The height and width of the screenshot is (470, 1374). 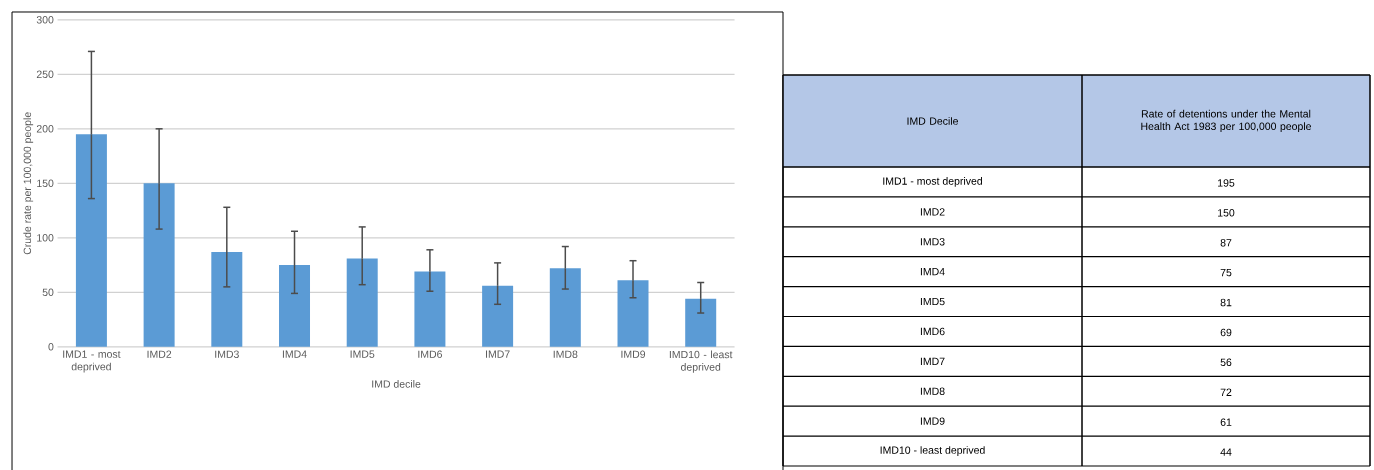 What do you see at coordinates (498, 354) in the screenshot?
I see `x-tick-label: IMD7` at bounding box center [498, 354].